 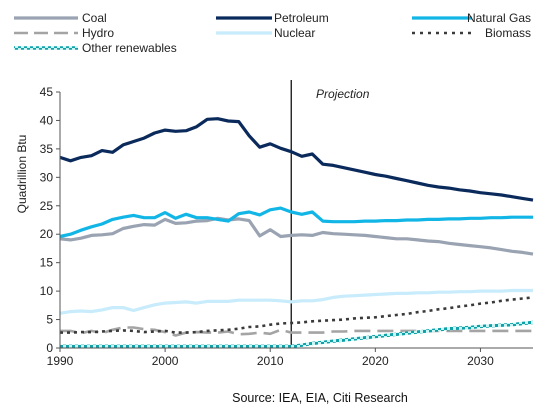 I want to click on legend-label-natural-gas: Natural Gas, so click(x=499, y=18).